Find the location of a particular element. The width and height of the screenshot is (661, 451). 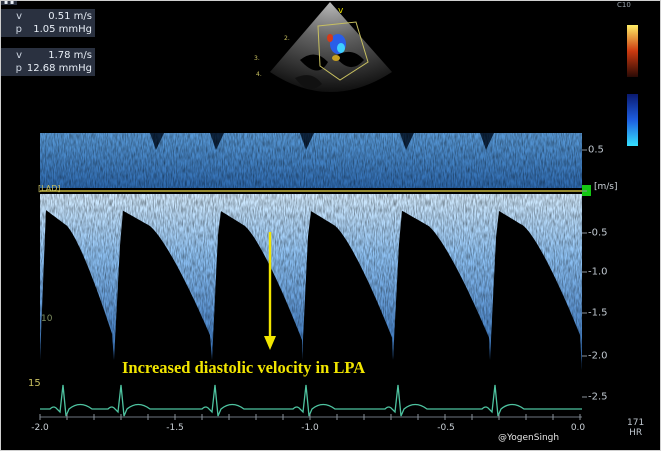

time-tick-label: 0.0 is located at coordinates (578, 428).